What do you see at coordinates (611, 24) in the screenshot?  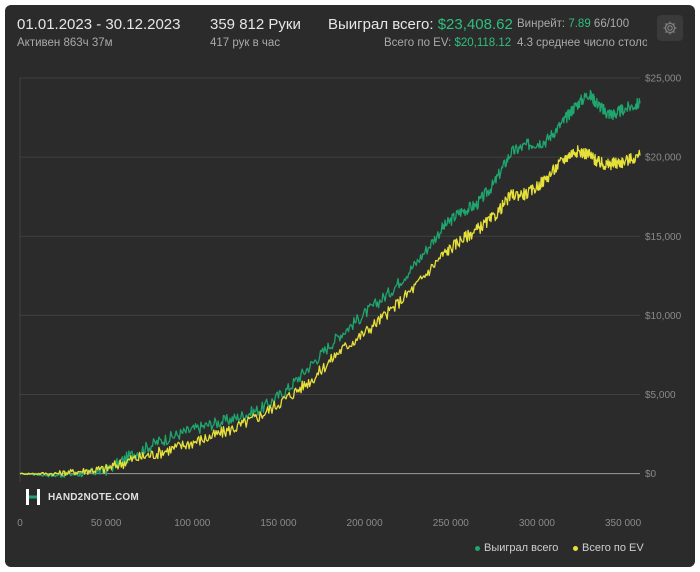 I see `winrate-extra: 66/100` at bounding box center [611, 24].